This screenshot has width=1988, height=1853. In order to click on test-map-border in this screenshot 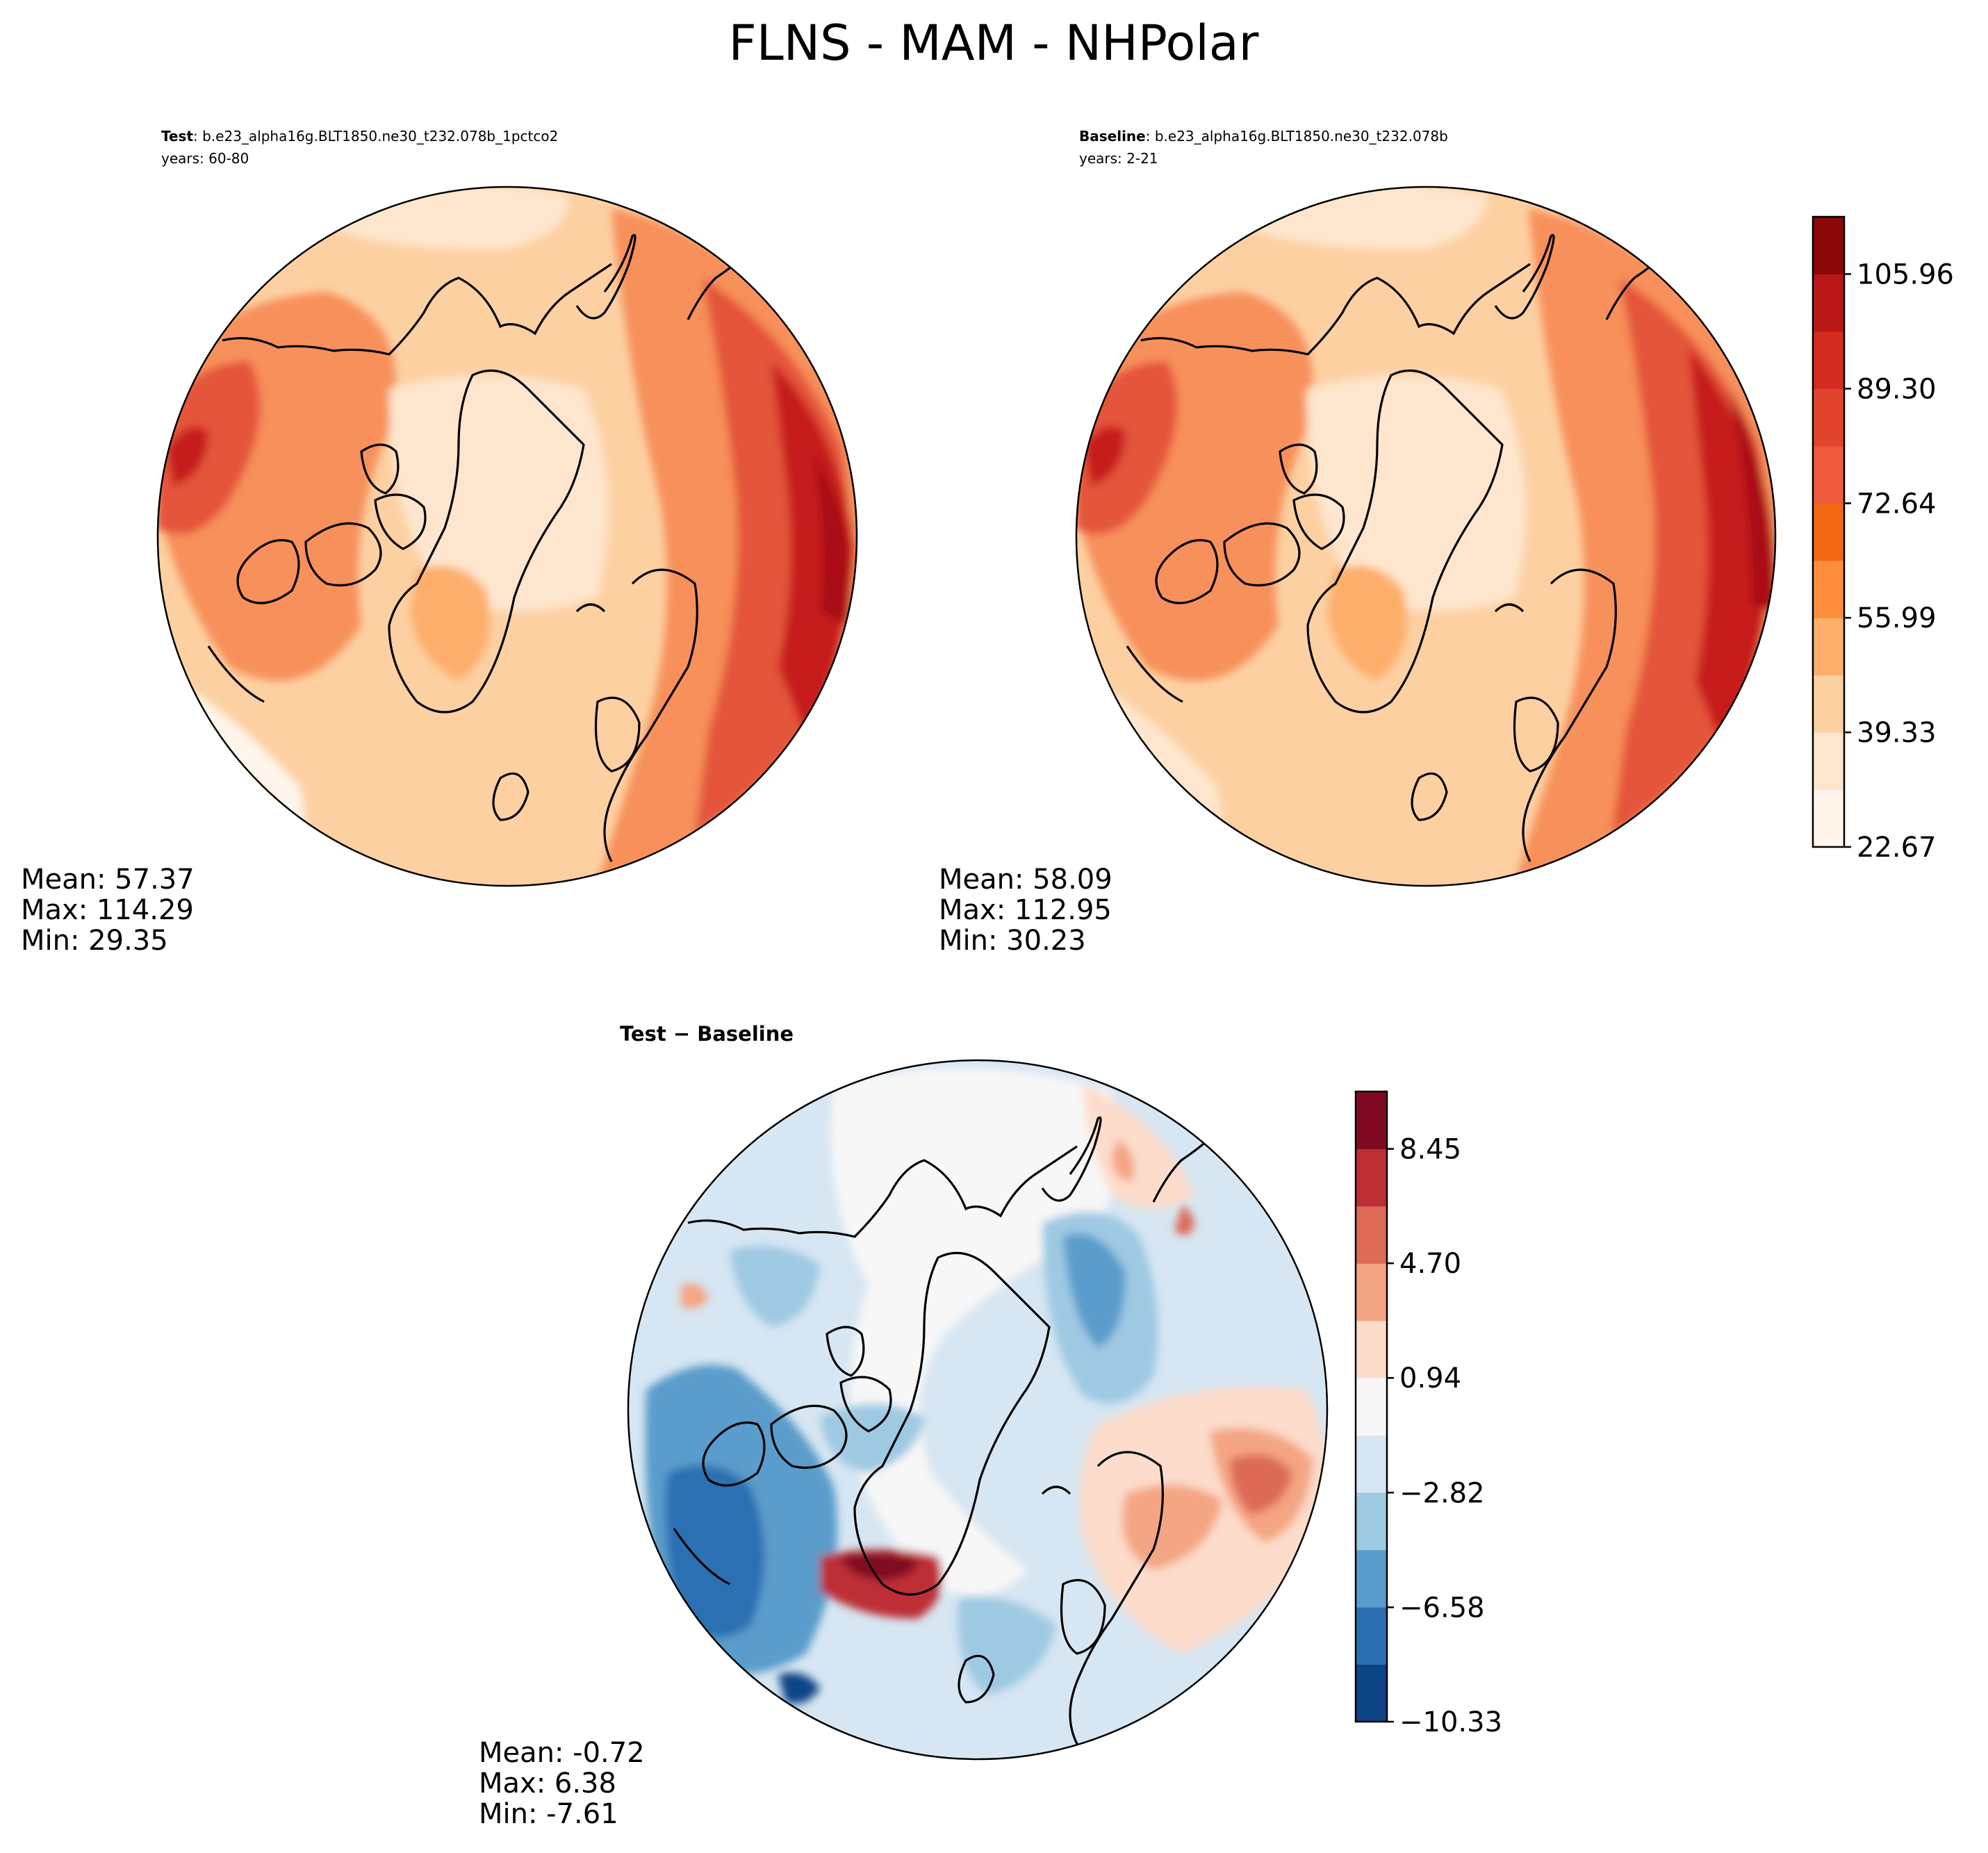, I will do `click(507, 536)`.